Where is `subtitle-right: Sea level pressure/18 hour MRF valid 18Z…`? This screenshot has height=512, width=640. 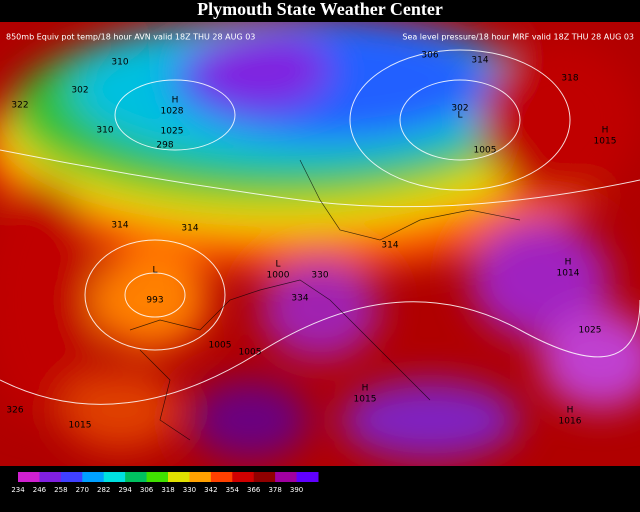 subtitle-right: Sea level pressure/18 hour MRF valid 18Z… is located at coordinates (518, 37).